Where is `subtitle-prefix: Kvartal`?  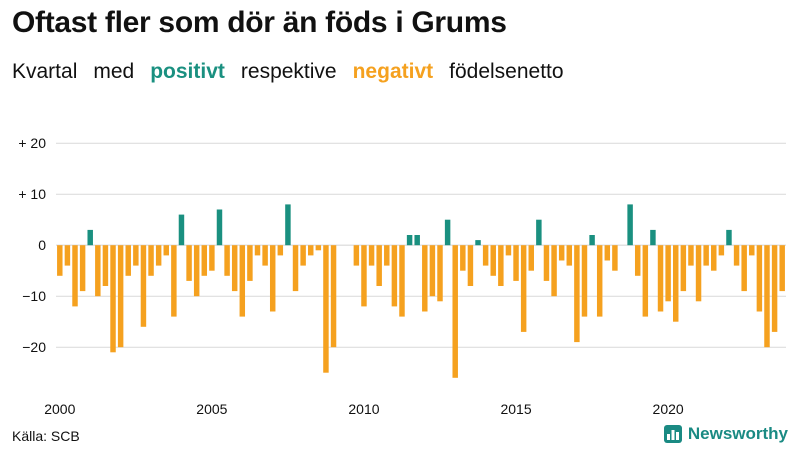
subtitle-prefix: Kvartal is located at coordinates (45, 71).